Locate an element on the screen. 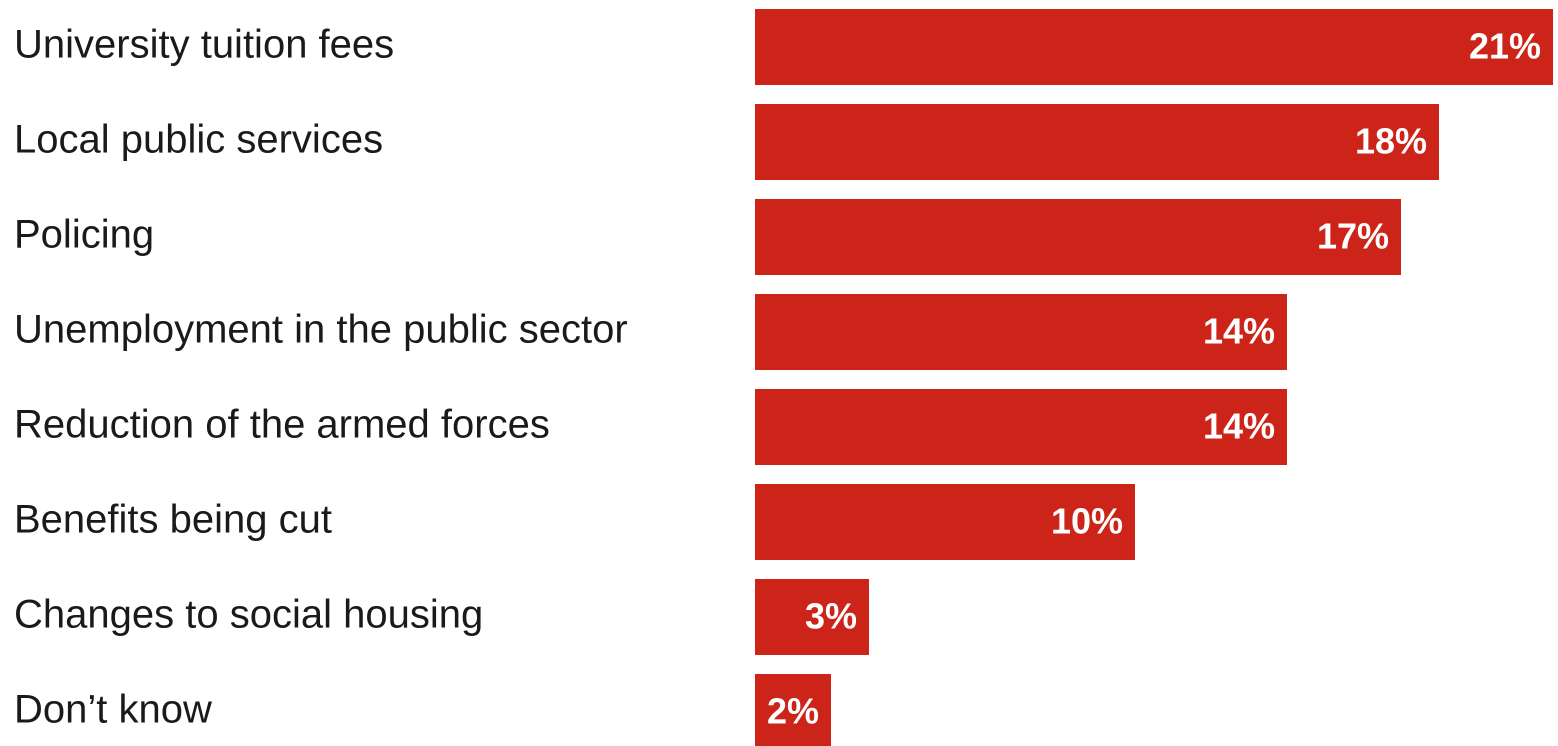 The image size is (1558, 746). value-label: 18% is located at coordinates (1391, 141).